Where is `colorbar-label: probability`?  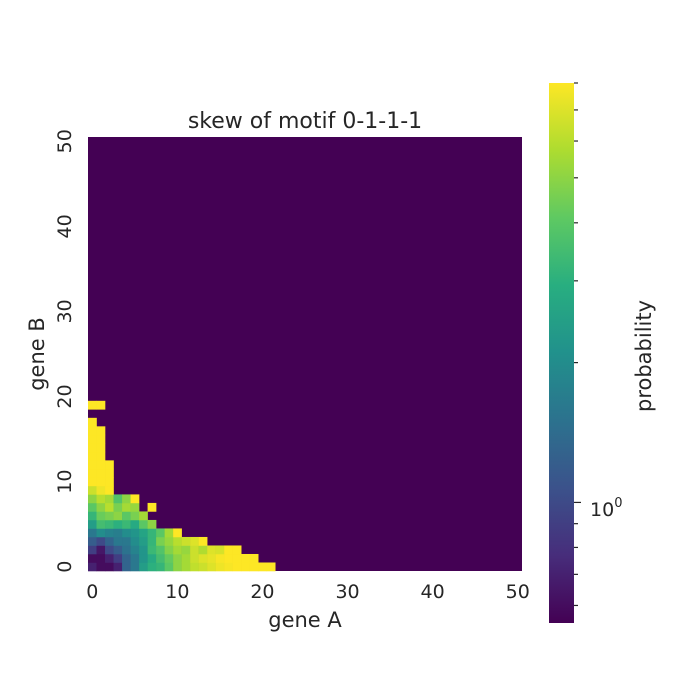
colorbar-label: probability is located at coordinates (644, 356).